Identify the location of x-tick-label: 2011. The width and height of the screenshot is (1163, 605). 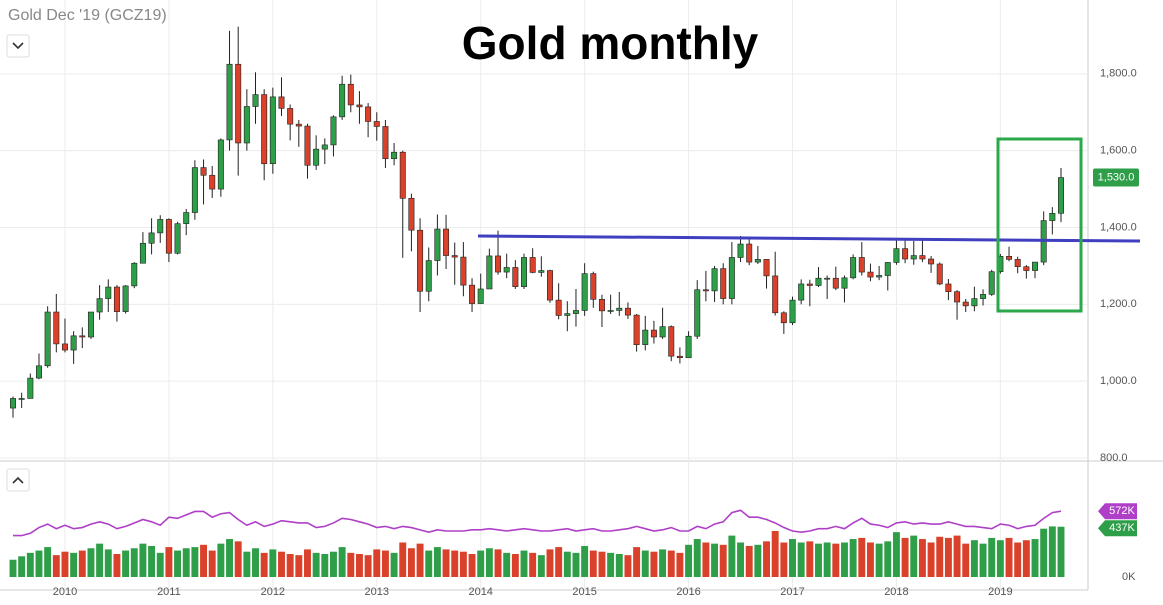
(169, 592).